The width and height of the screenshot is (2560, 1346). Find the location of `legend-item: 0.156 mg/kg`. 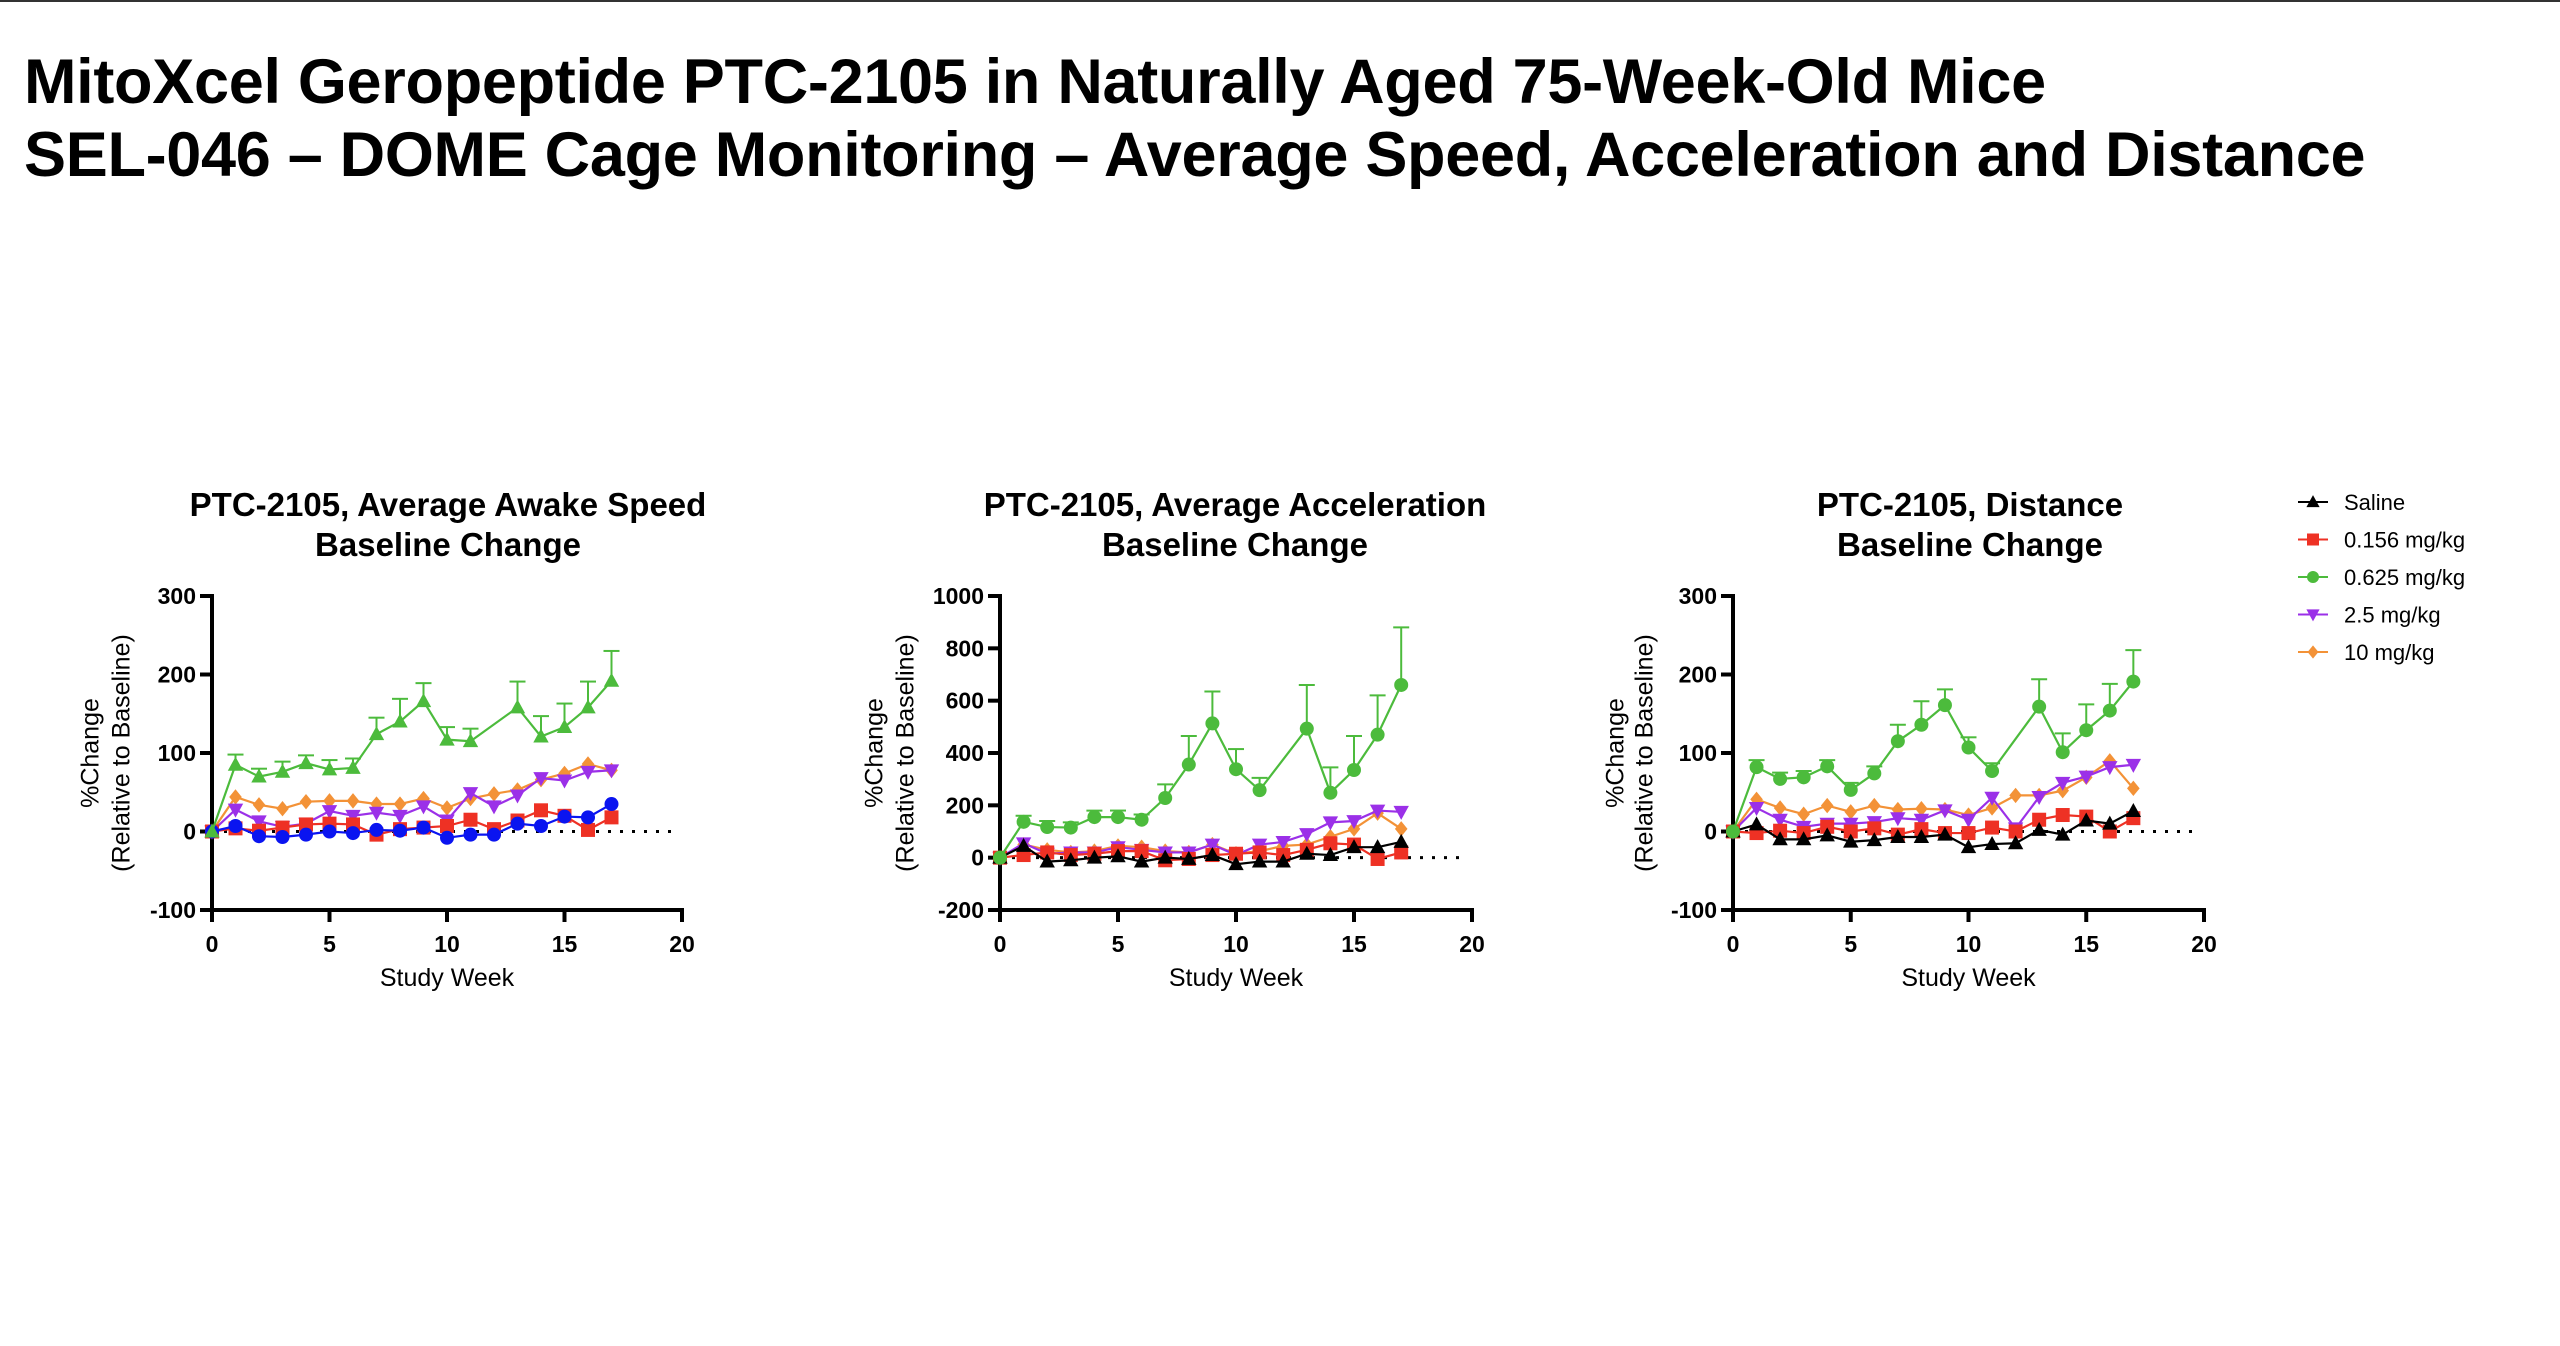

legend-item: 0.156 mg/kg is located at coordinates (2381, 540).